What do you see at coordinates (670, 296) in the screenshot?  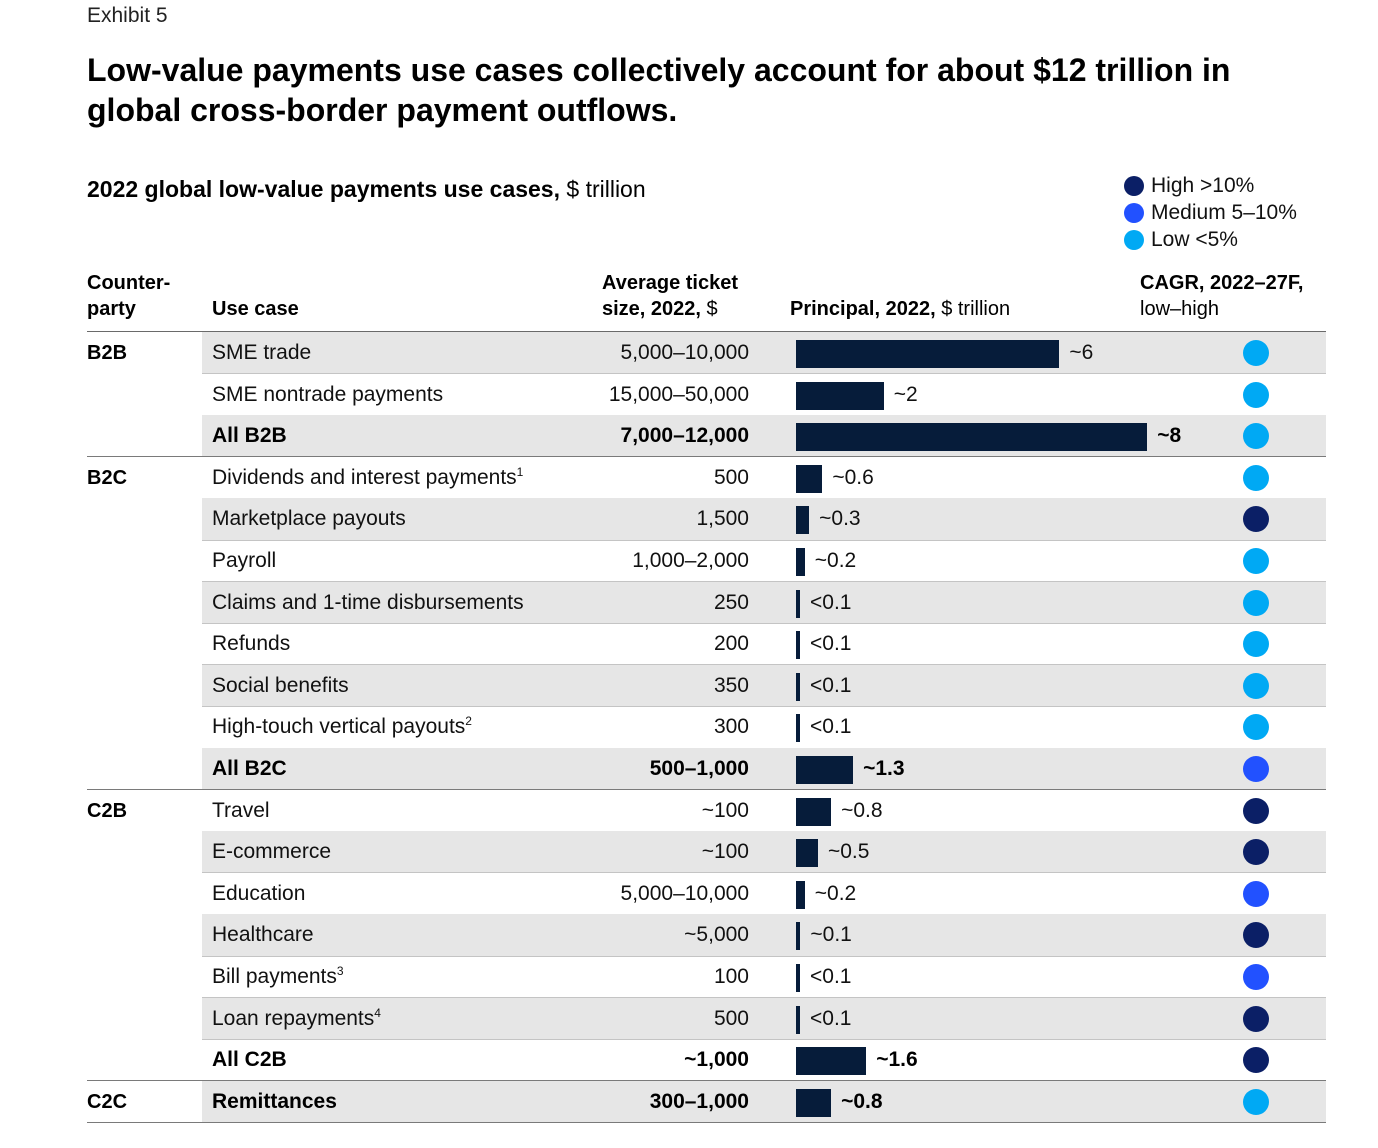 I see `header-ticket: Average ticket size, 2022, $` at bounding box center [670, 296].